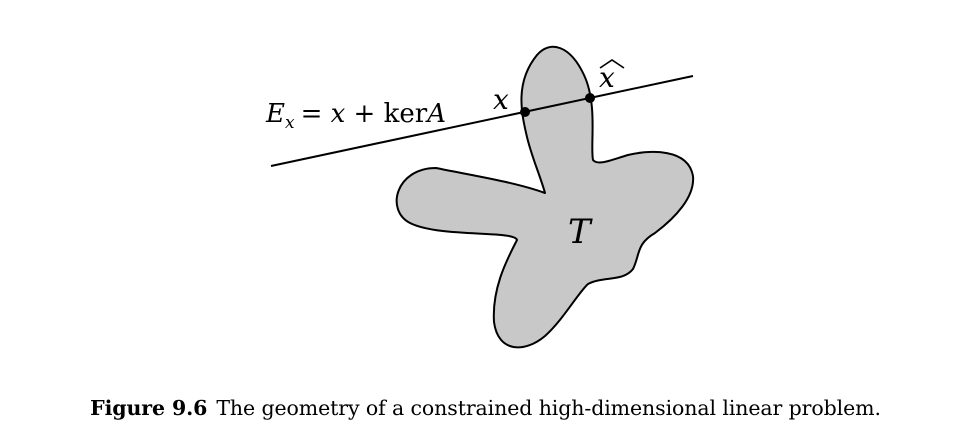 The width and height of the screenshot is (971, 445). I want to click on line-label-subscript: x, so click(290, 123).